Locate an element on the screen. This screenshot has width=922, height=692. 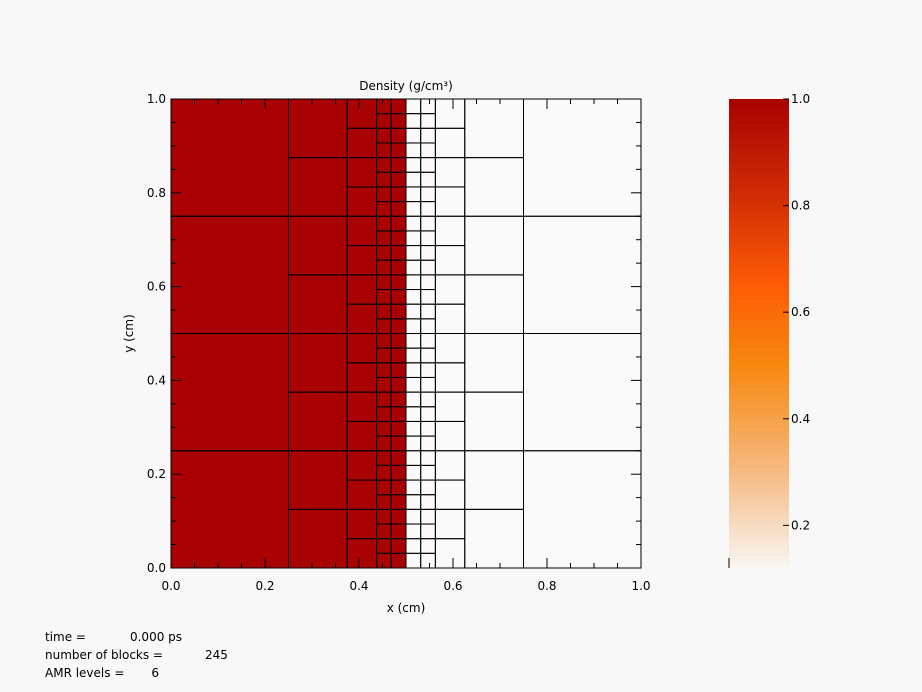
y-tick-label: 0.4 is located at coordinates (156, 380).